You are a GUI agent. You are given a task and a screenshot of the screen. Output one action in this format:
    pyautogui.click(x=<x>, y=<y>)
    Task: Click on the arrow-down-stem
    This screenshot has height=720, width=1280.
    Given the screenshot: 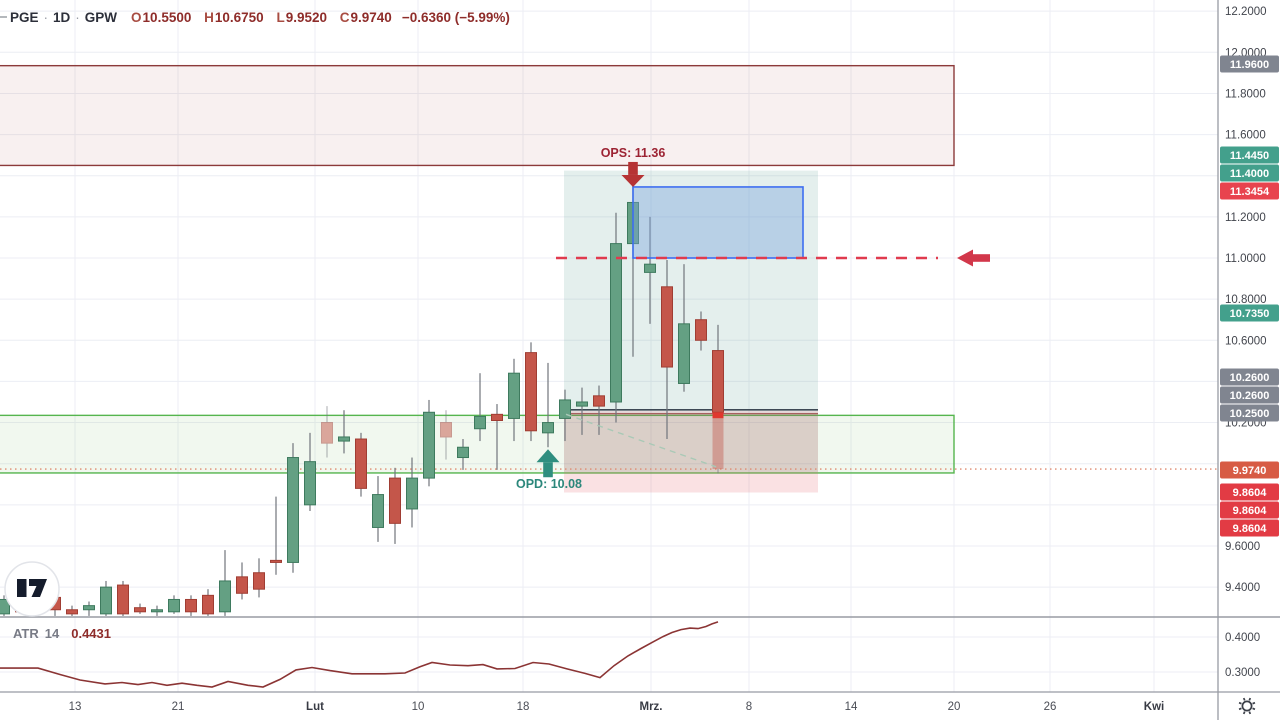 What is the action you would take?
    pyautogui.click(x=633, y=168)
    